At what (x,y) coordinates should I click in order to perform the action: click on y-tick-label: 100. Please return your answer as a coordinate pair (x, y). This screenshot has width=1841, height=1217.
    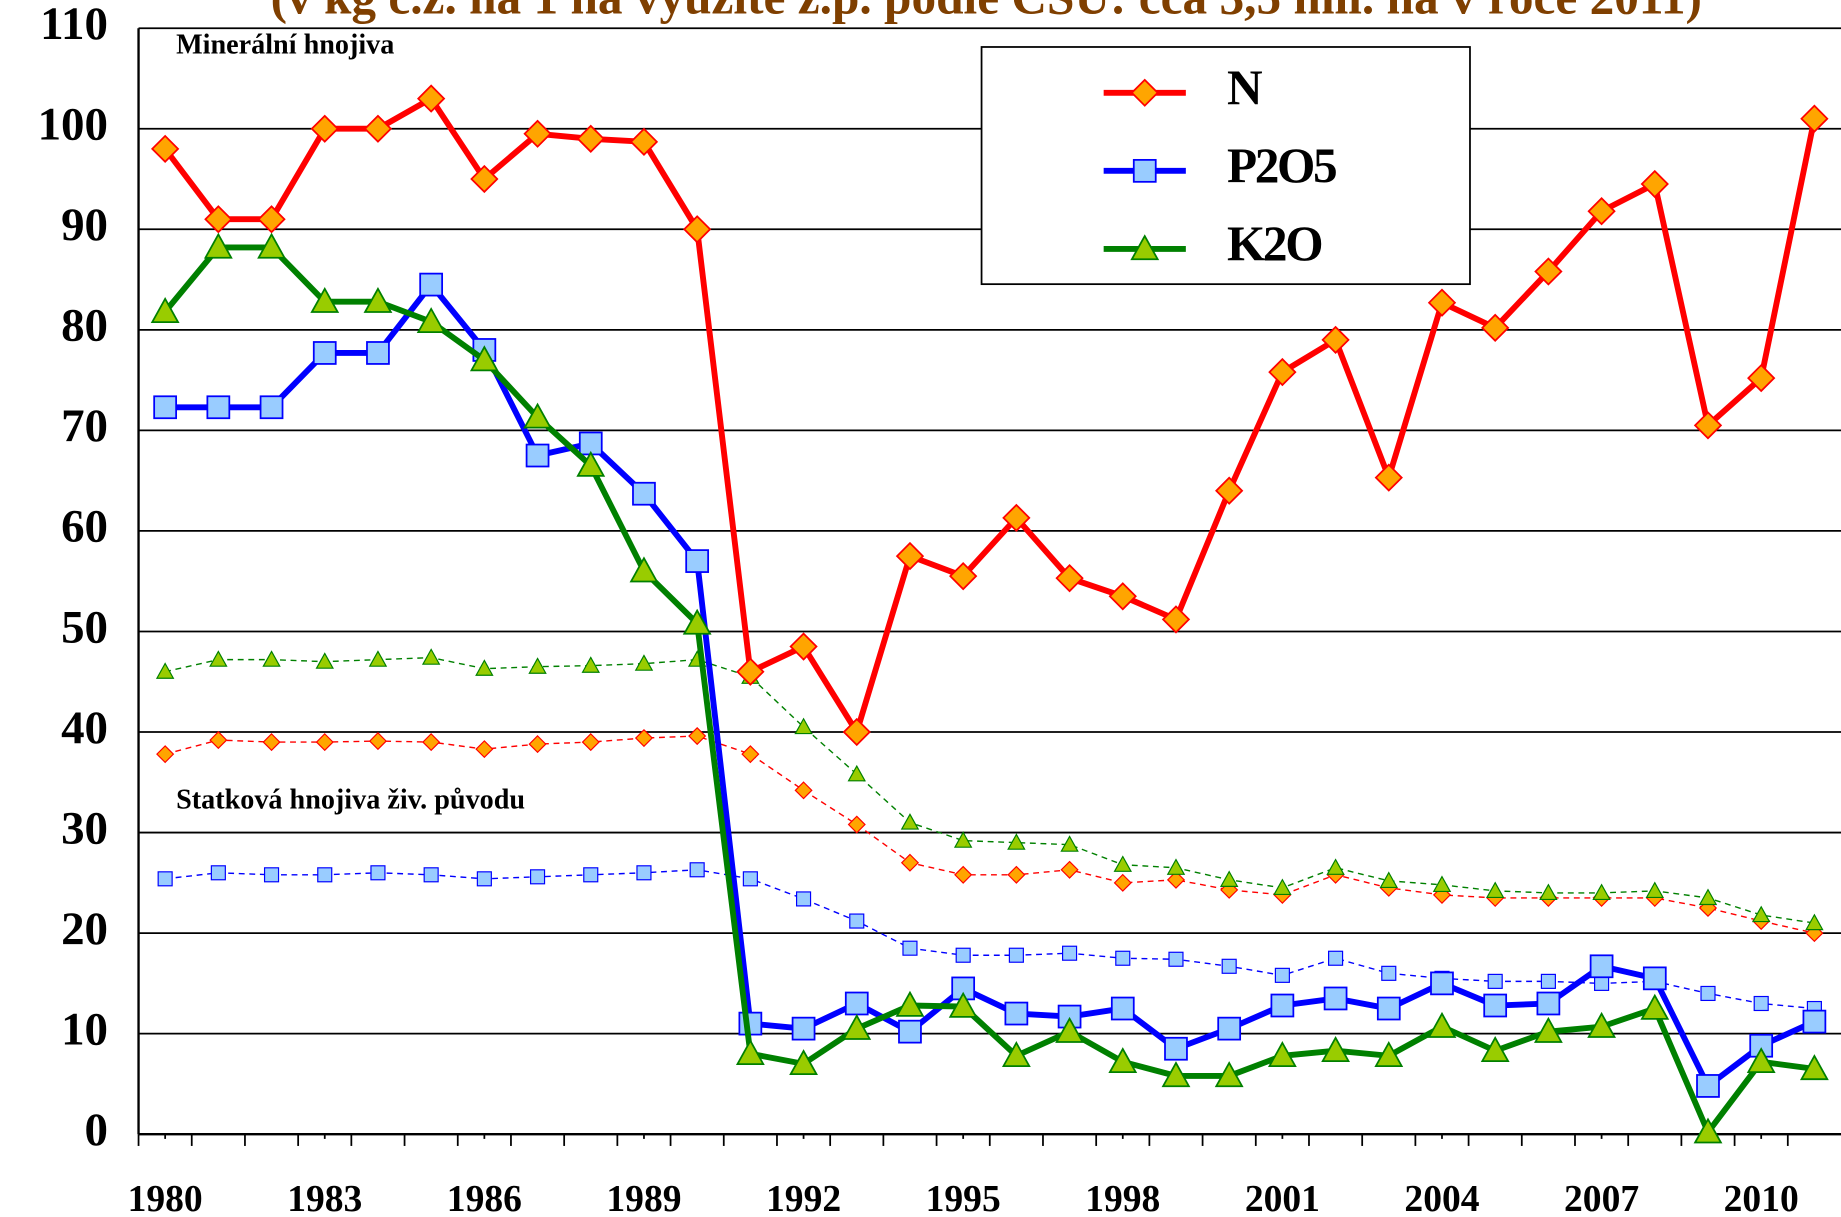
    Looking at the image, I should click on (73, 125).